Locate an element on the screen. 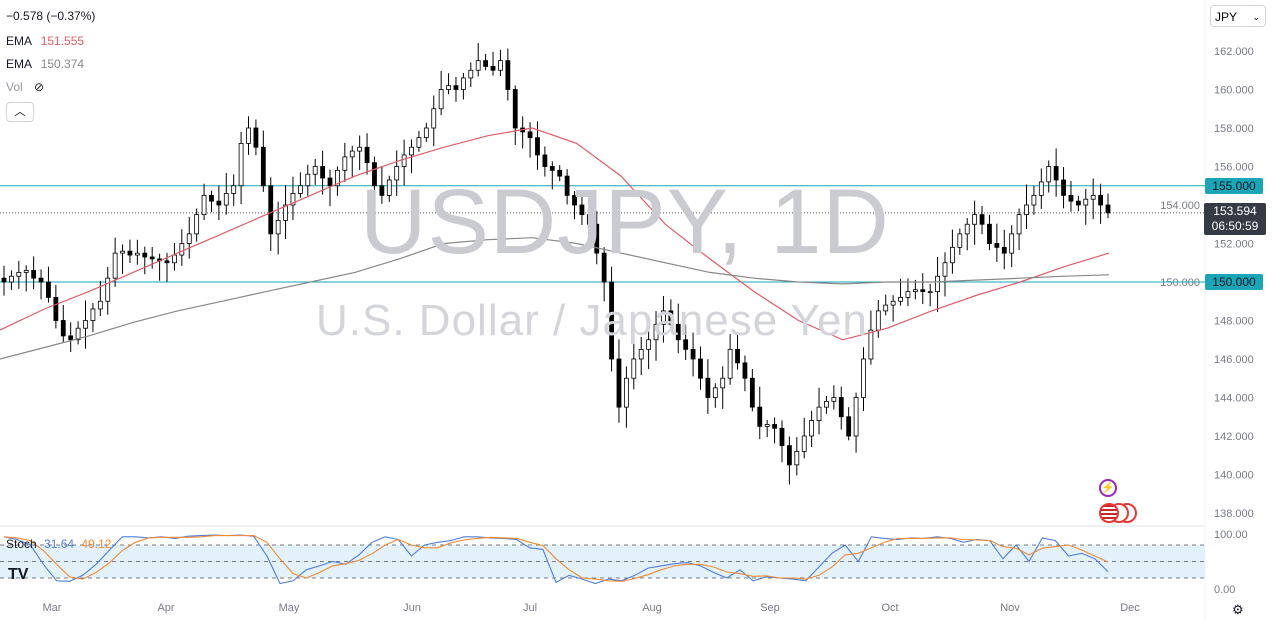  vol-legend: Vol ⊘ is located at coordinates (25, 87).